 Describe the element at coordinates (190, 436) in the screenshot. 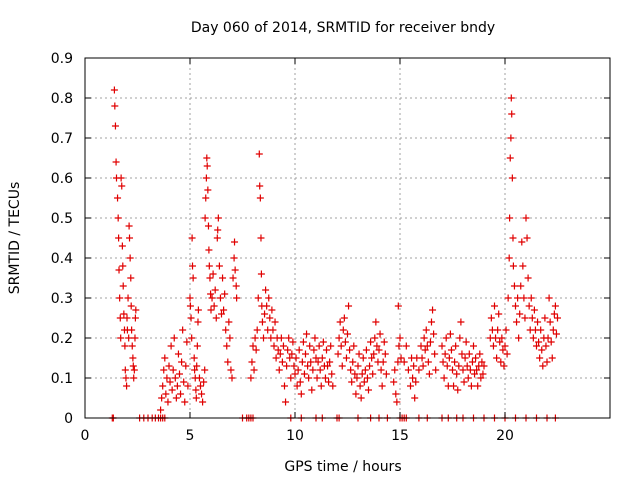

I see `x-tick-label-1: 5` at that location.